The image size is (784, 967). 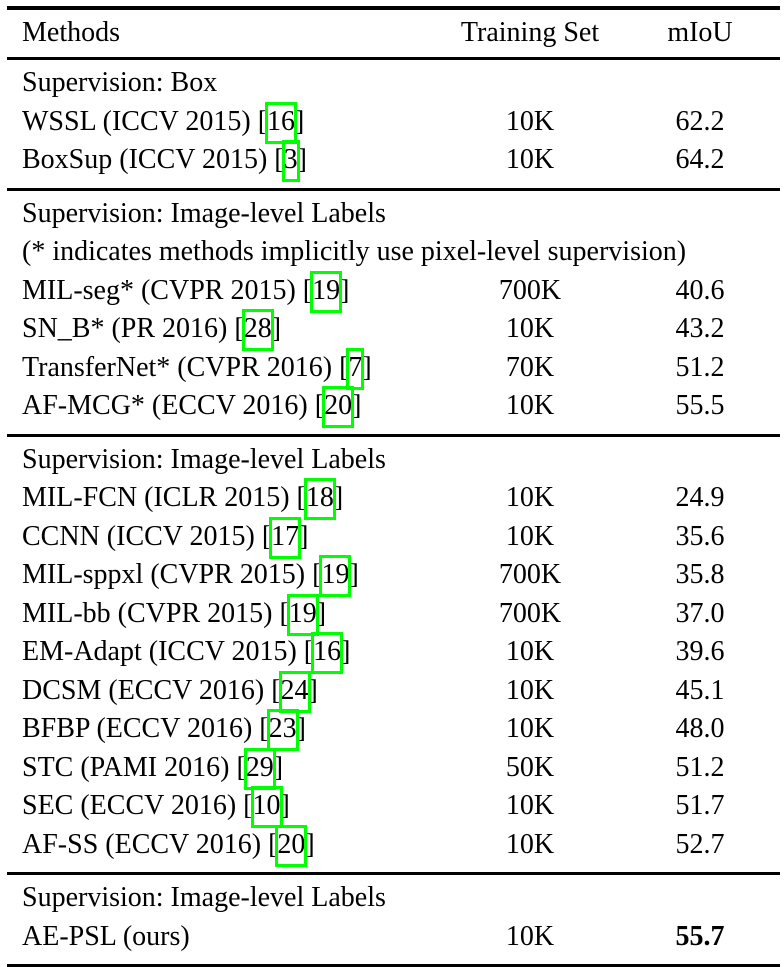 What do you see at coordinates (285, 536) in the screenshot?
I see `citation-link-box: 17` at bounding box center [285, 536].